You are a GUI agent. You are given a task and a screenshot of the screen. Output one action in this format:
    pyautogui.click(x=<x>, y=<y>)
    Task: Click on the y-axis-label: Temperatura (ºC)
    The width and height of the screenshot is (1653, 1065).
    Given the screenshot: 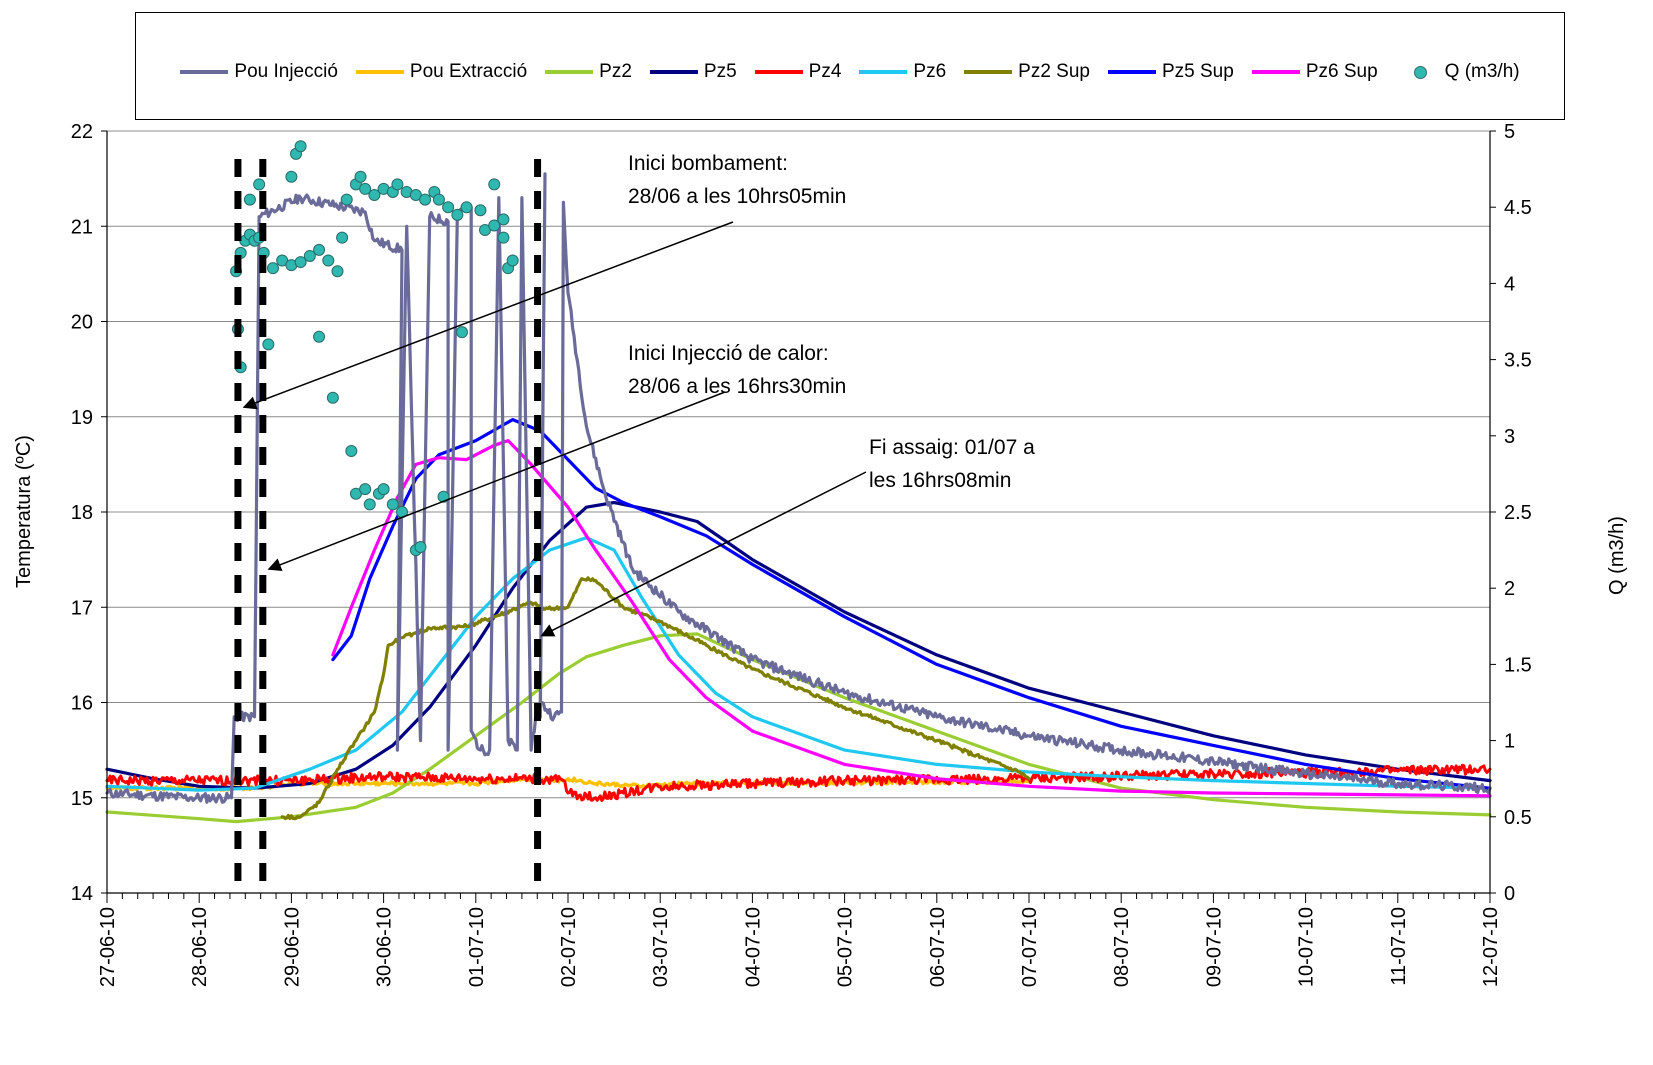 What is the action you would take?
    pyautogui.click(x=23, y=511)
    